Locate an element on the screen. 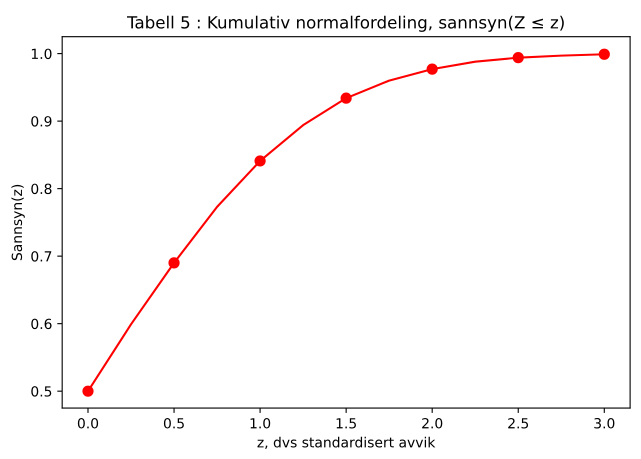 Image resolution: width=641 pixels, height=459 pixels. x-axis-title: z, dvs standardisert avvik is located at coordinates (347, 442).